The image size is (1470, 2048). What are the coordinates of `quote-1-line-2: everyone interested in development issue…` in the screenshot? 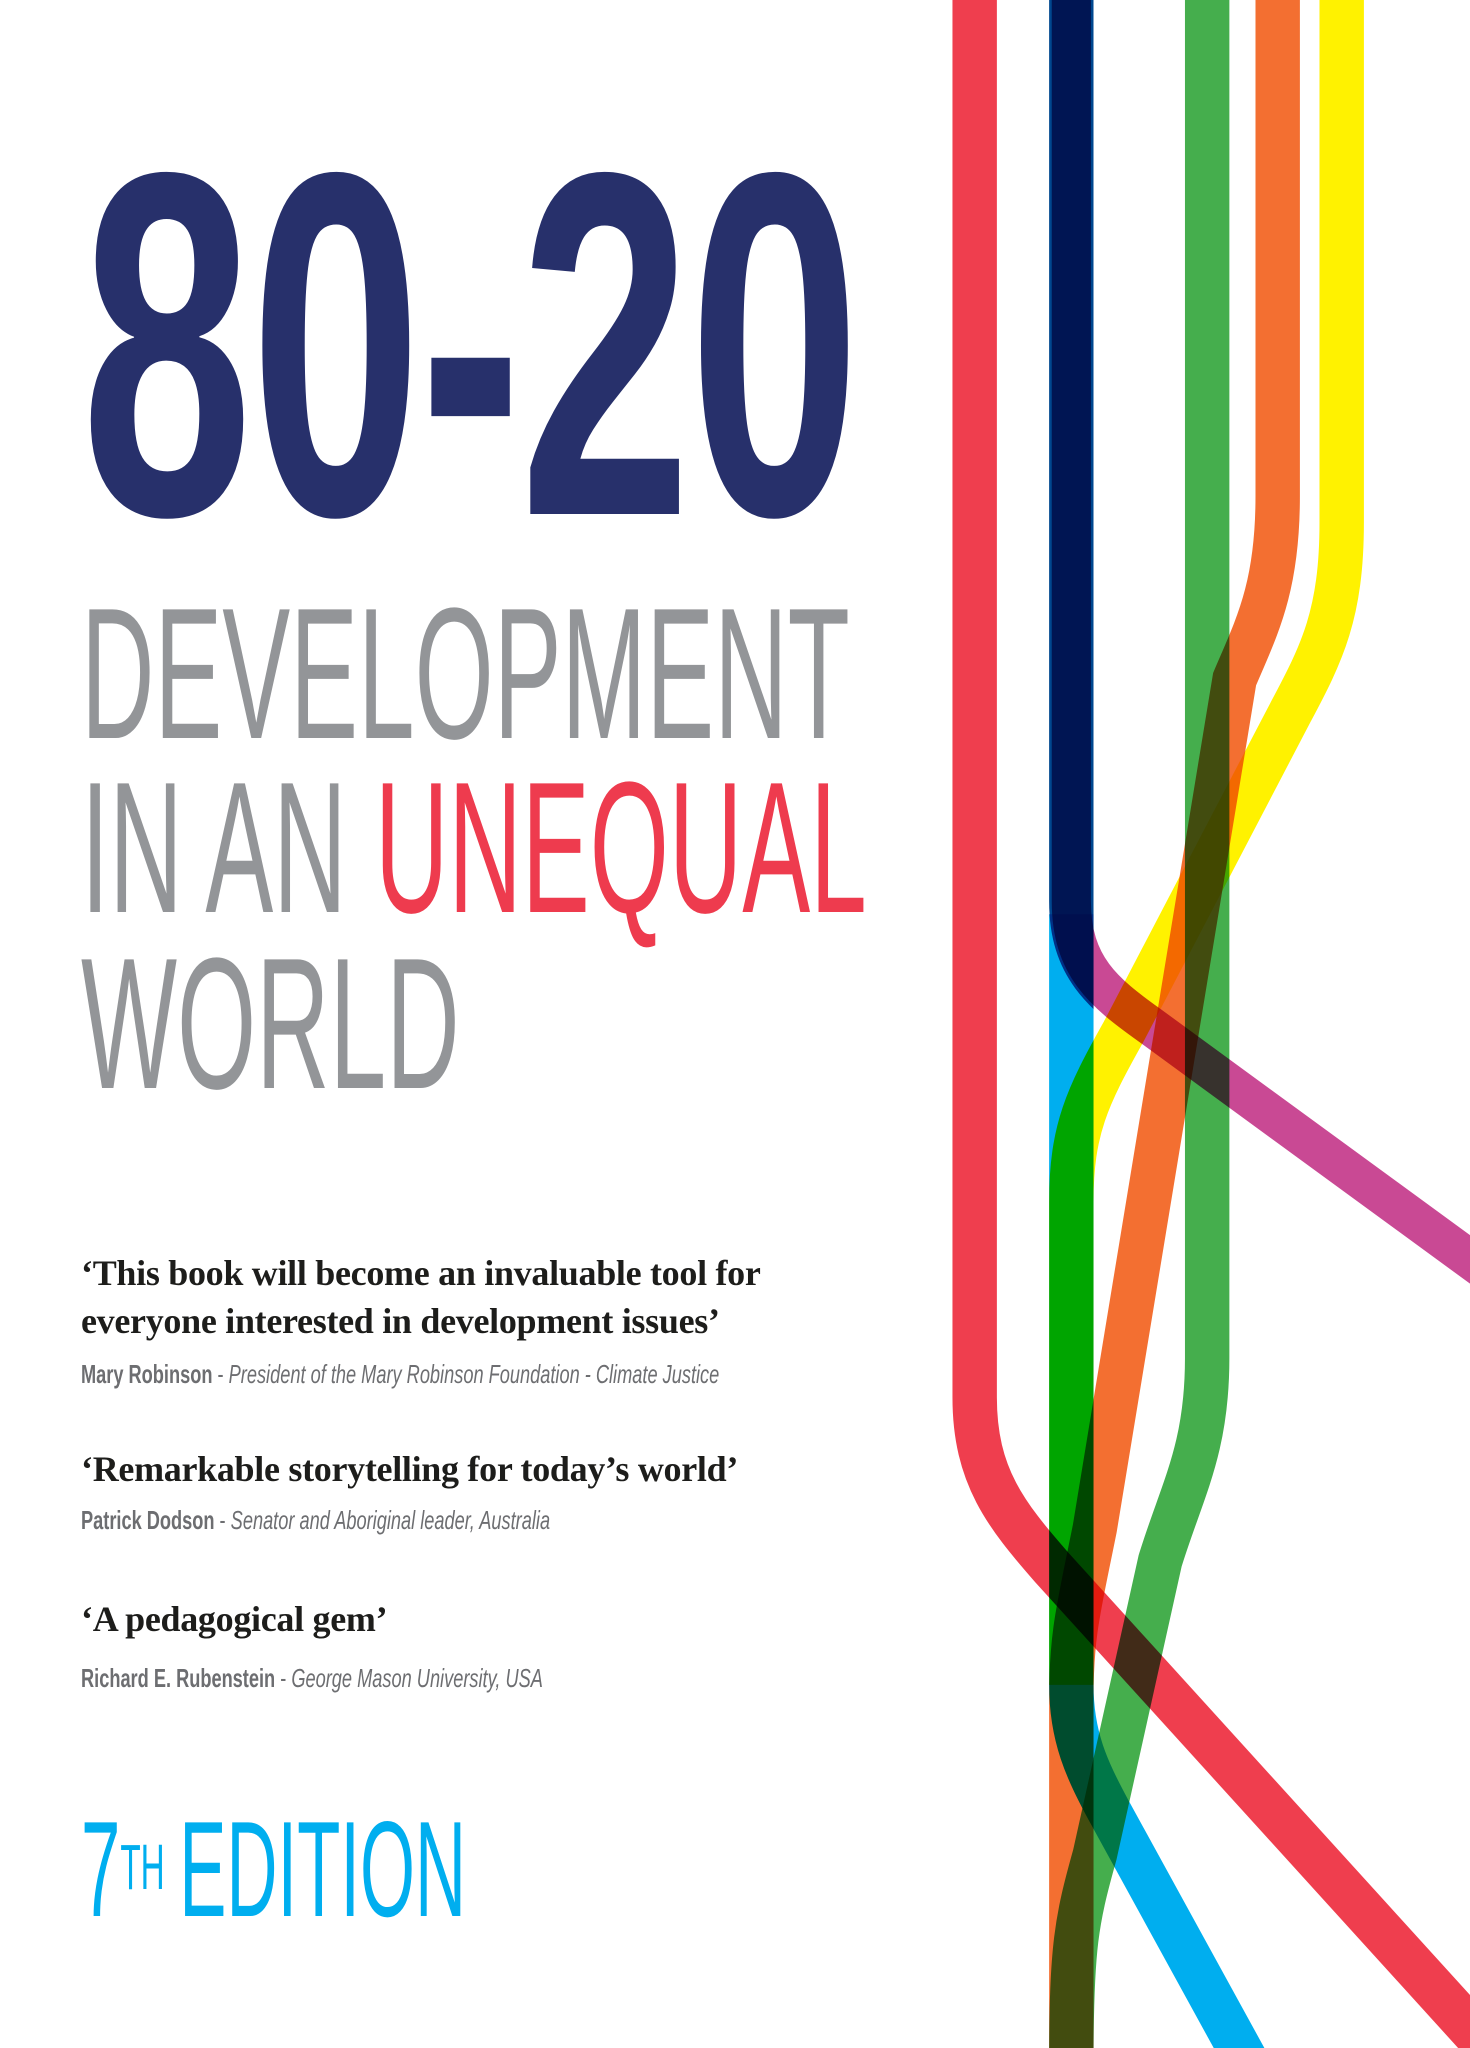 It's located at (400, 1321).